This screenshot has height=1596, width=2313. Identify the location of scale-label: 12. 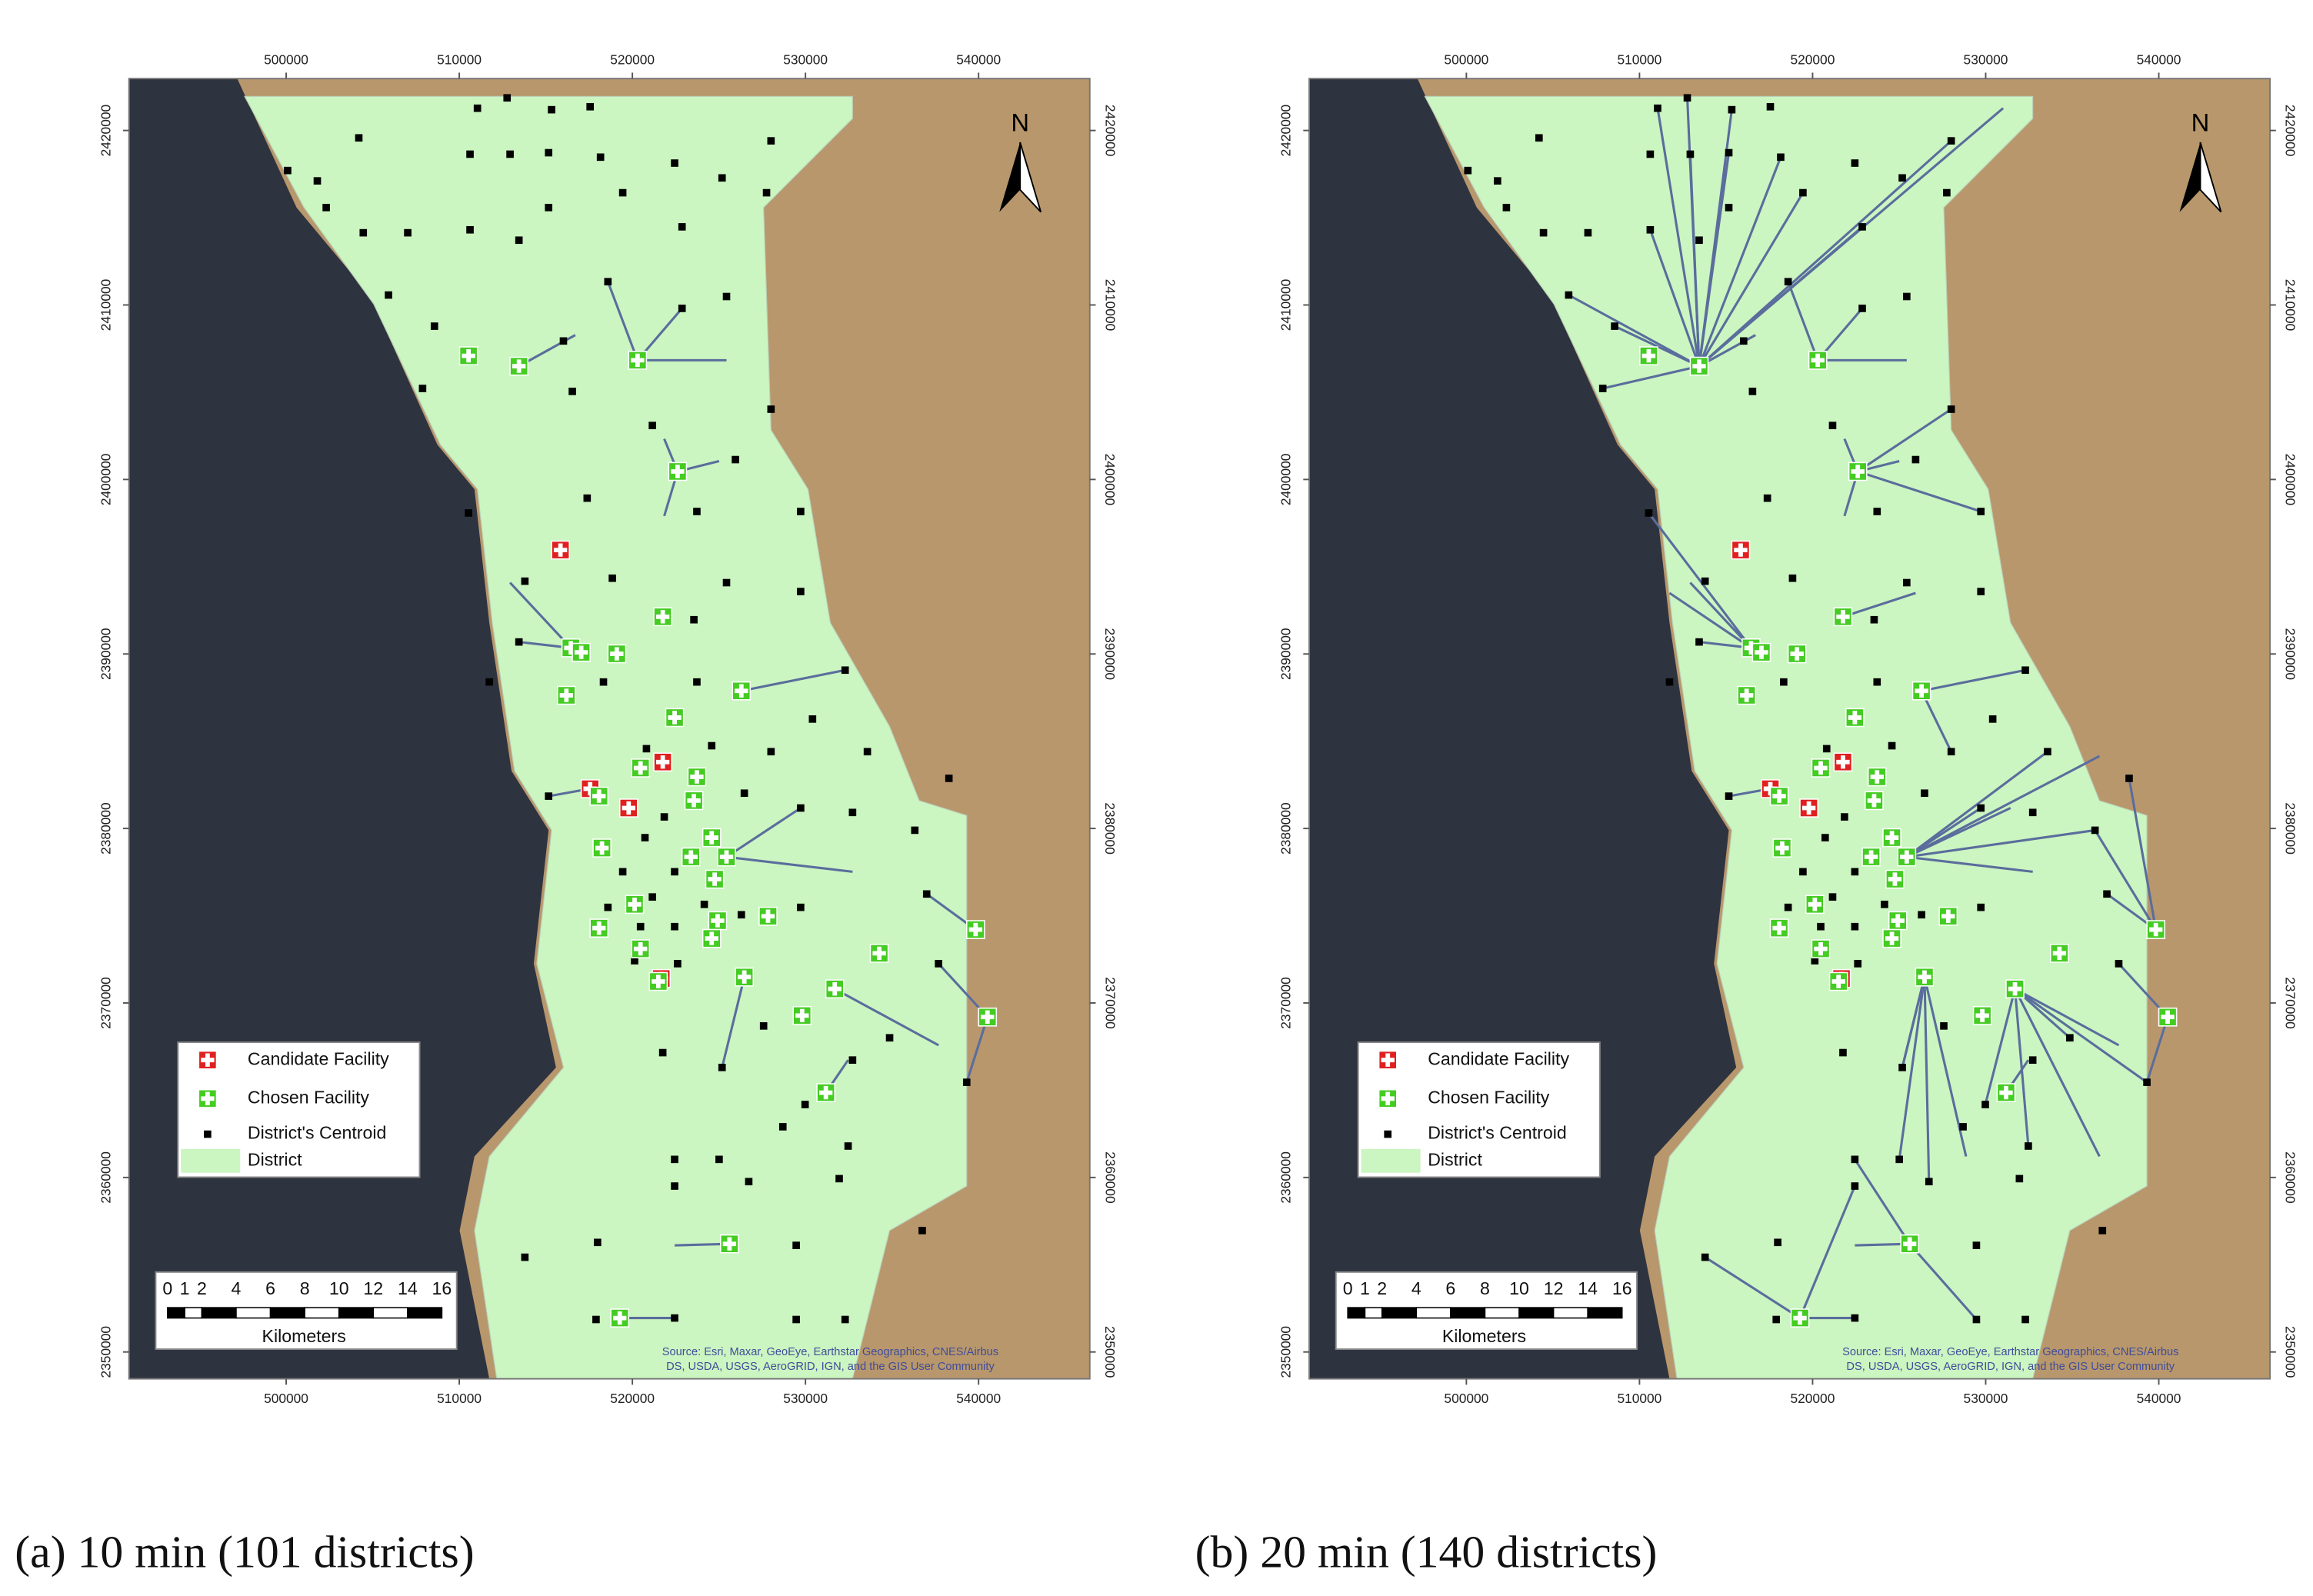
(1554, 1288).